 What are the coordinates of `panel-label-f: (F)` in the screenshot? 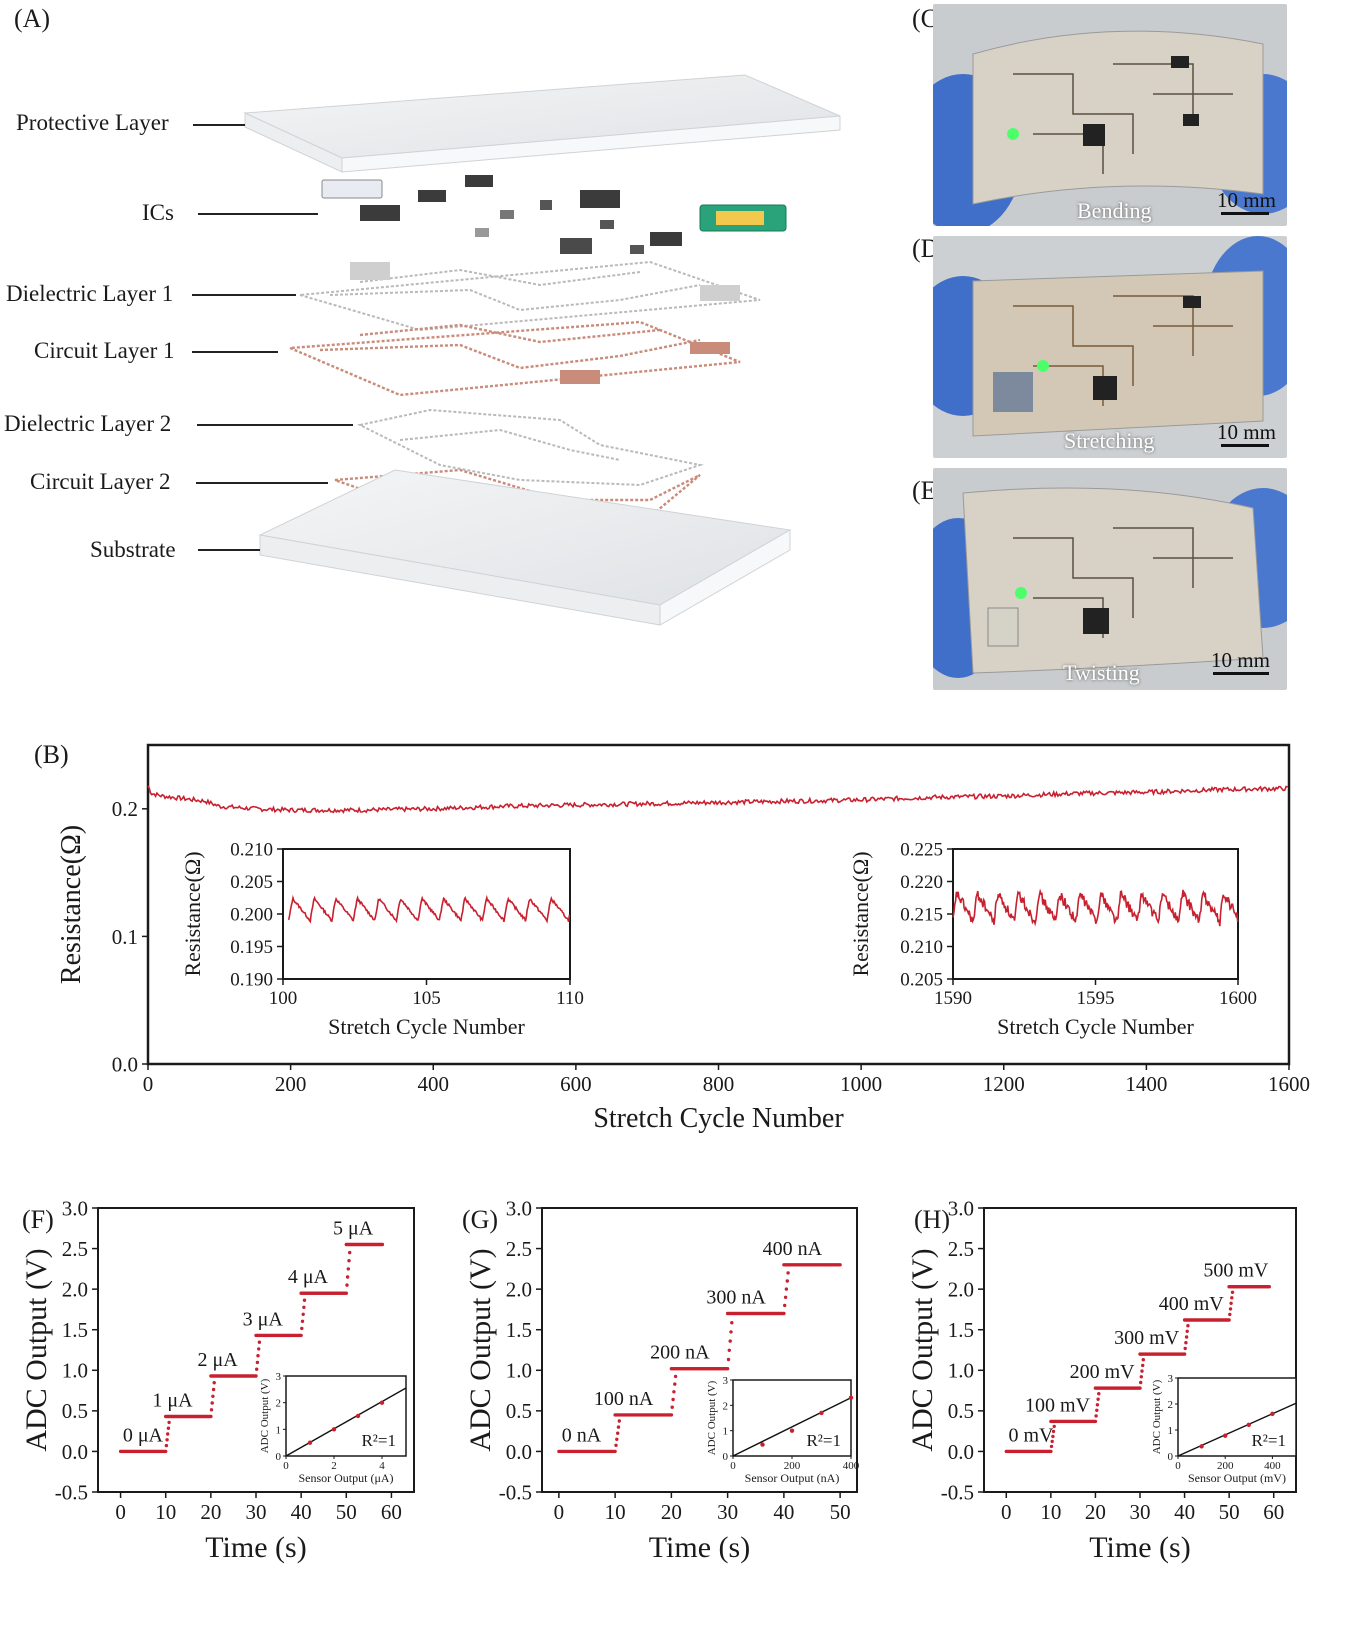 It's located at (38, 1219).